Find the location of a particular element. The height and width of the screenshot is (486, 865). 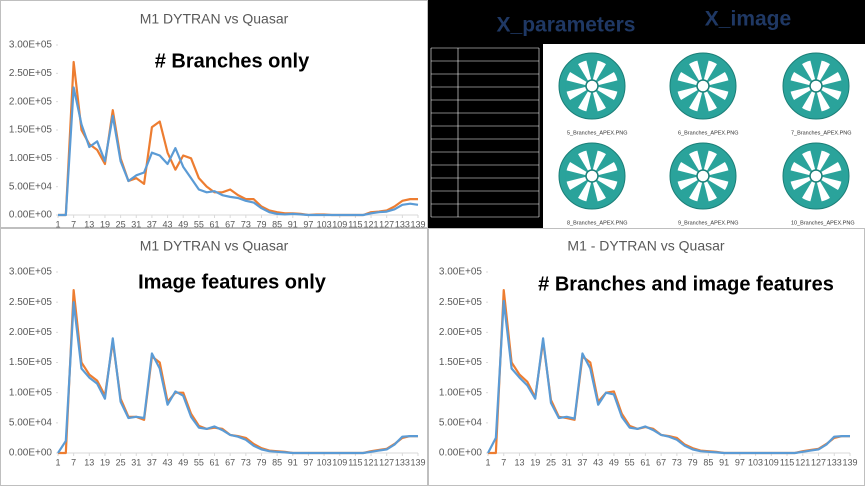

image-caption: 6_Branches_APEX.PNG is located at coordinates (708, 133).